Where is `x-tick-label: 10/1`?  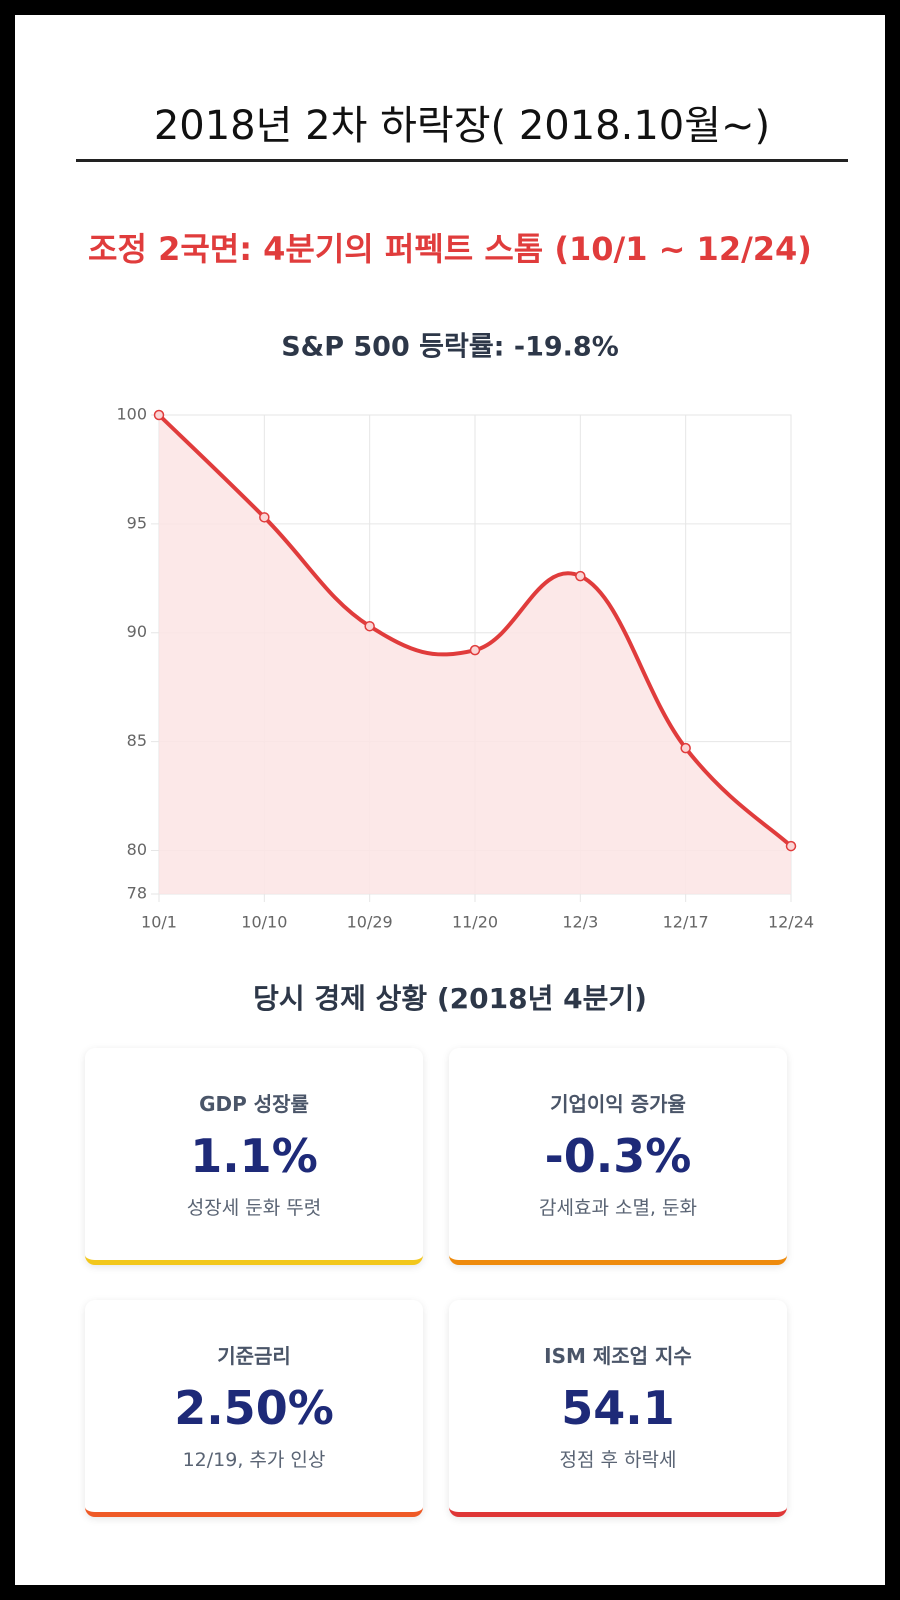 x-tick-label: 10/1 is located at coordinates (159, 922).